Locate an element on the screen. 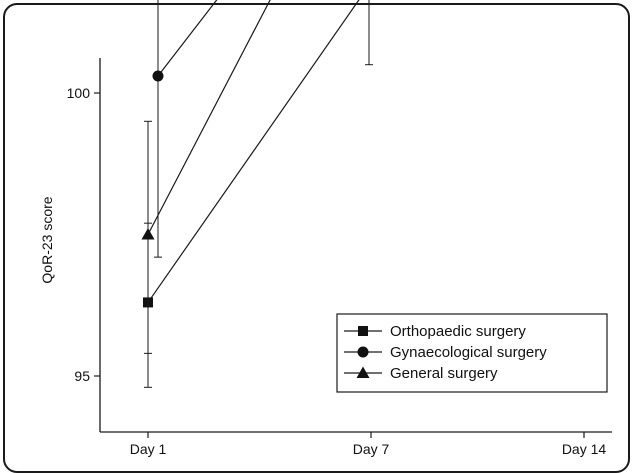  y-tick-label: 100 is located at coordinates (79, 93).